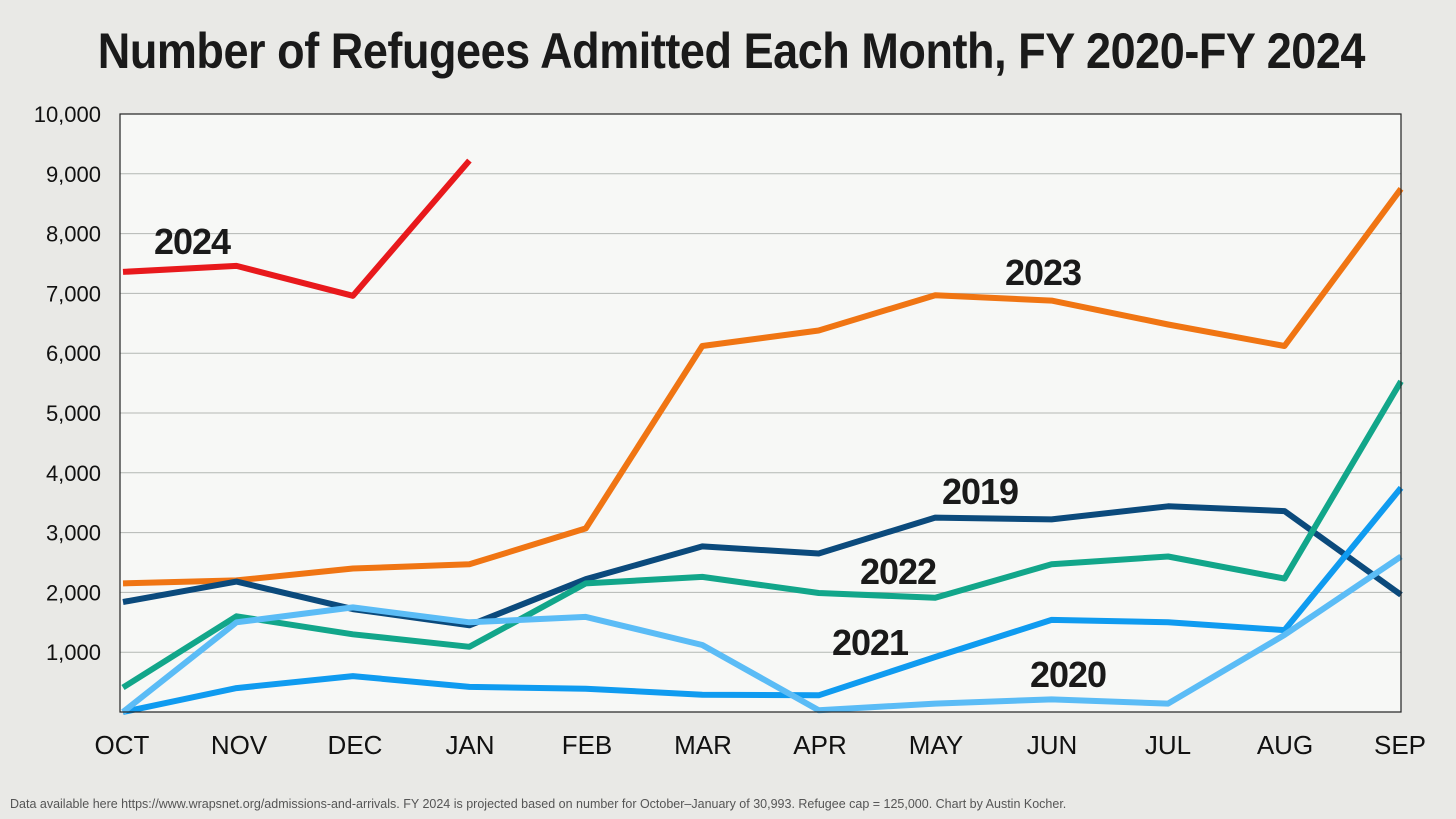 The width and height of the screenshot is (1456, 819). Describe the element at coordinates (73, 592) in the screenshot. I see `y-tick-label: 2,000` at that location.